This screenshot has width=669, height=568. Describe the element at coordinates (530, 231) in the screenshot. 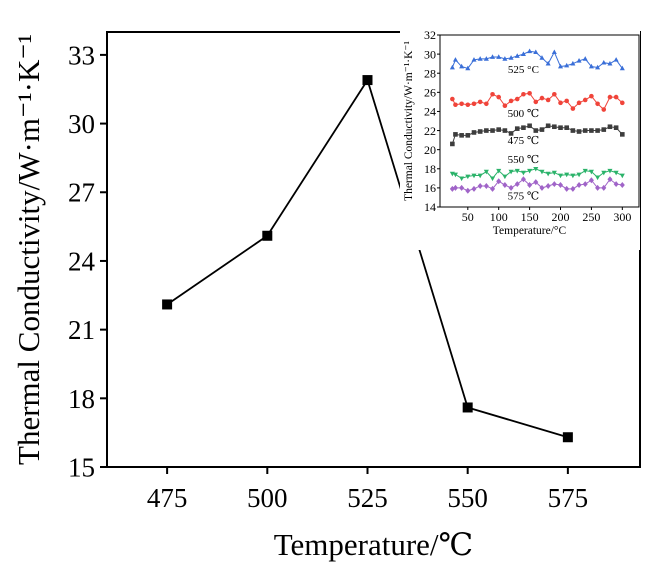

I see `x-axis-label: Temperature/°C` at that location.